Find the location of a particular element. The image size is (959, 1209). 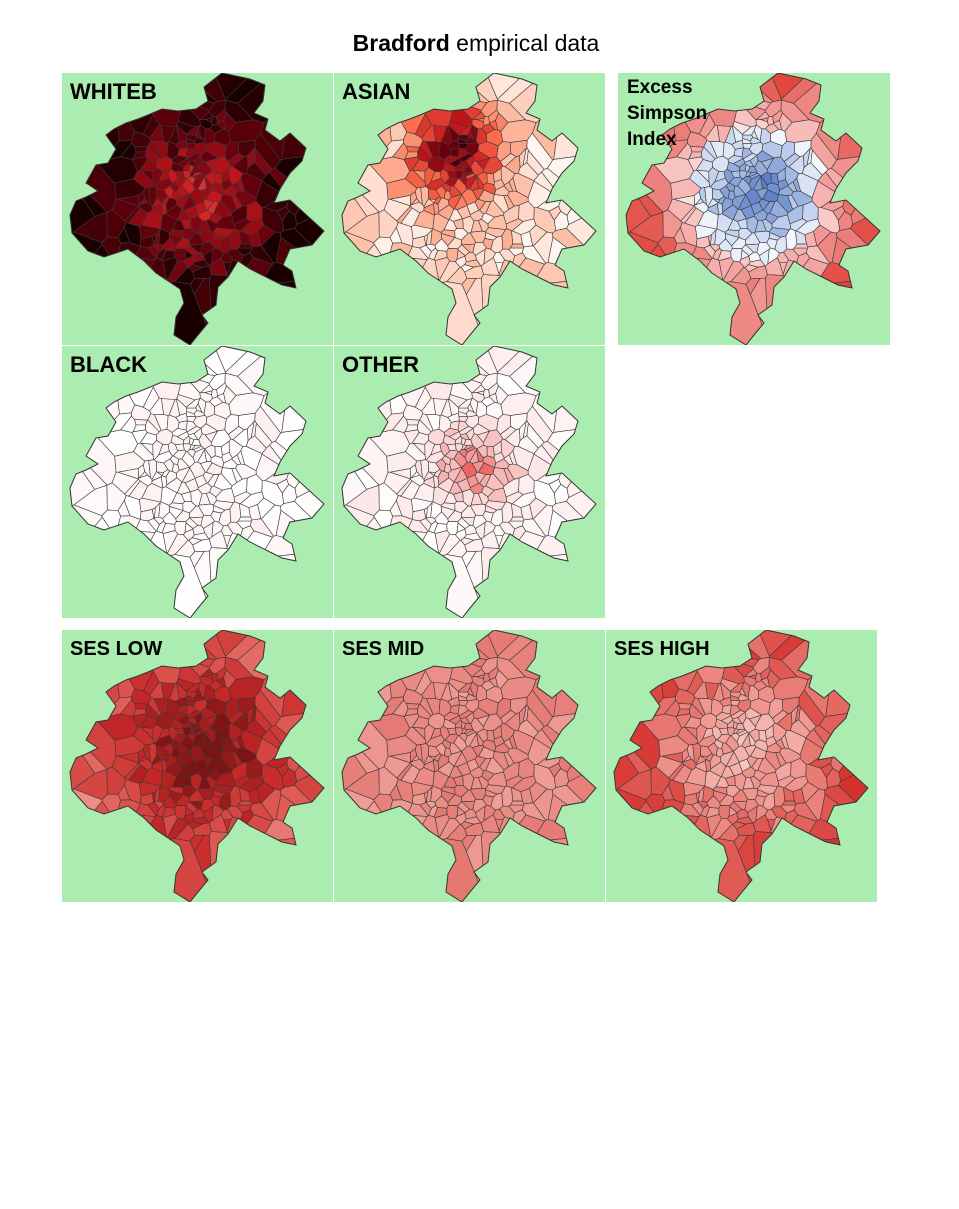

map-panel-ses-low: SES LOW is located at coordinates (197, 766).